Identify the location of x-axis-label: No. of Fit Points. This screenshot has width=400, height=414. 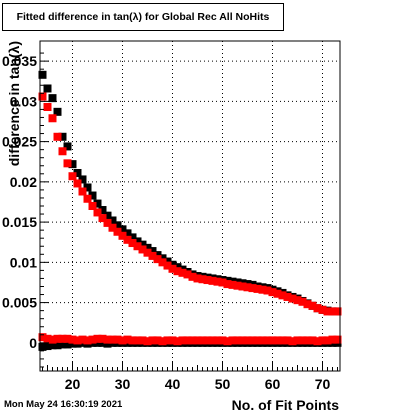
(286, 405).